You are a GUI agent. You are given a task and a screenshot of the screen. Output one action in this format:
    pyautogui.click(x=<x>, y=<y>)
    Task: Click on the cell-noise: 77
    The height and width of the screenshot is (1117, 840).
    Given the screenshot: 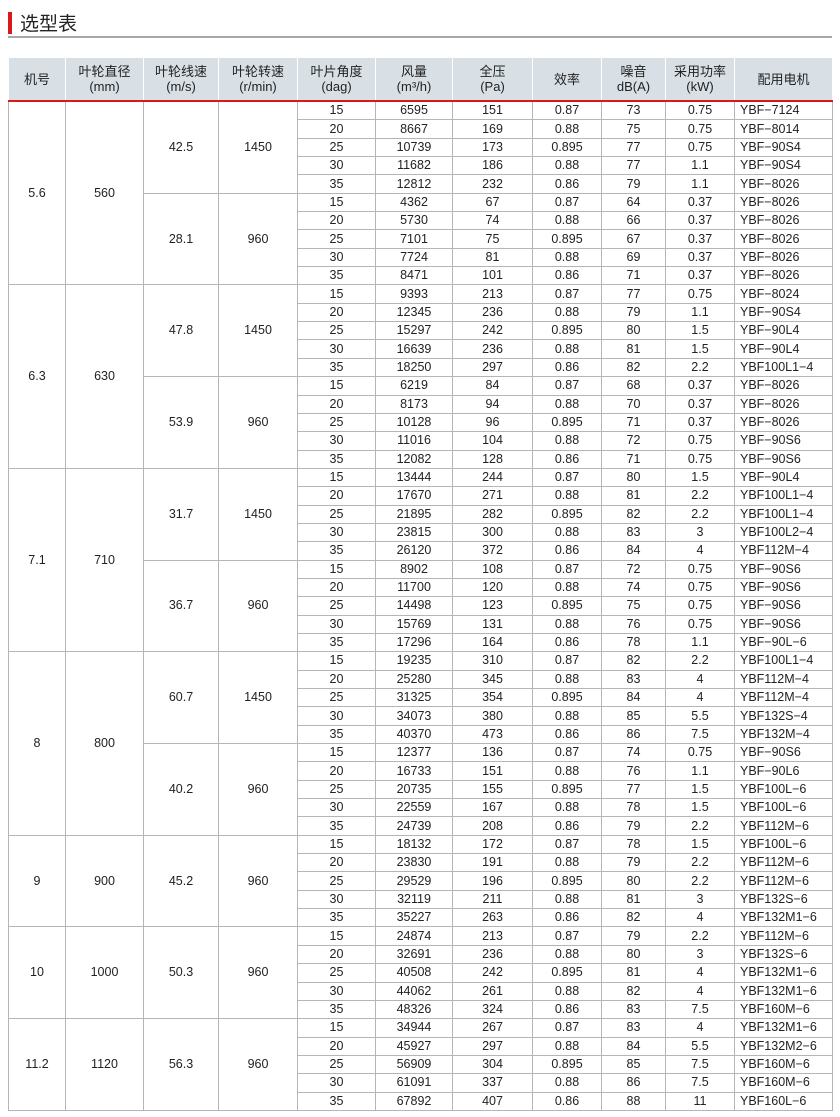 What is the action you would take?
    pyautogui.click(x=633, y=294)
    